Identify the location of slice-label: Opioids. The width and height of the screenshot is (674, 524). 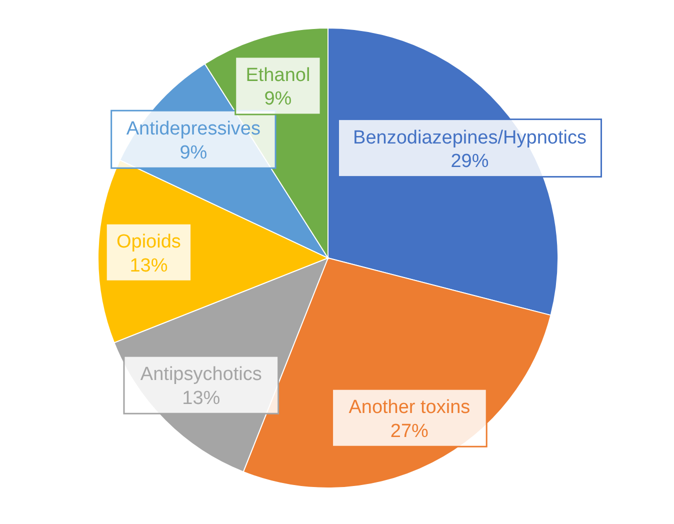
(148, 242).